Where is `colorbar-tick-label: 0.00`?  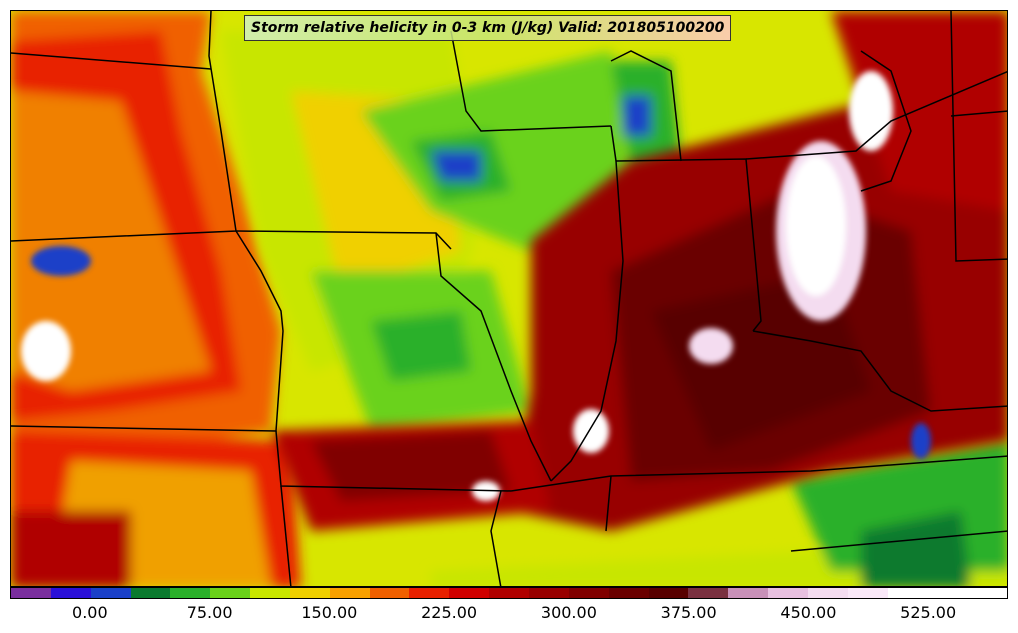 colorbar-tick-label: 0.00 is located at coordinates (90, 612).